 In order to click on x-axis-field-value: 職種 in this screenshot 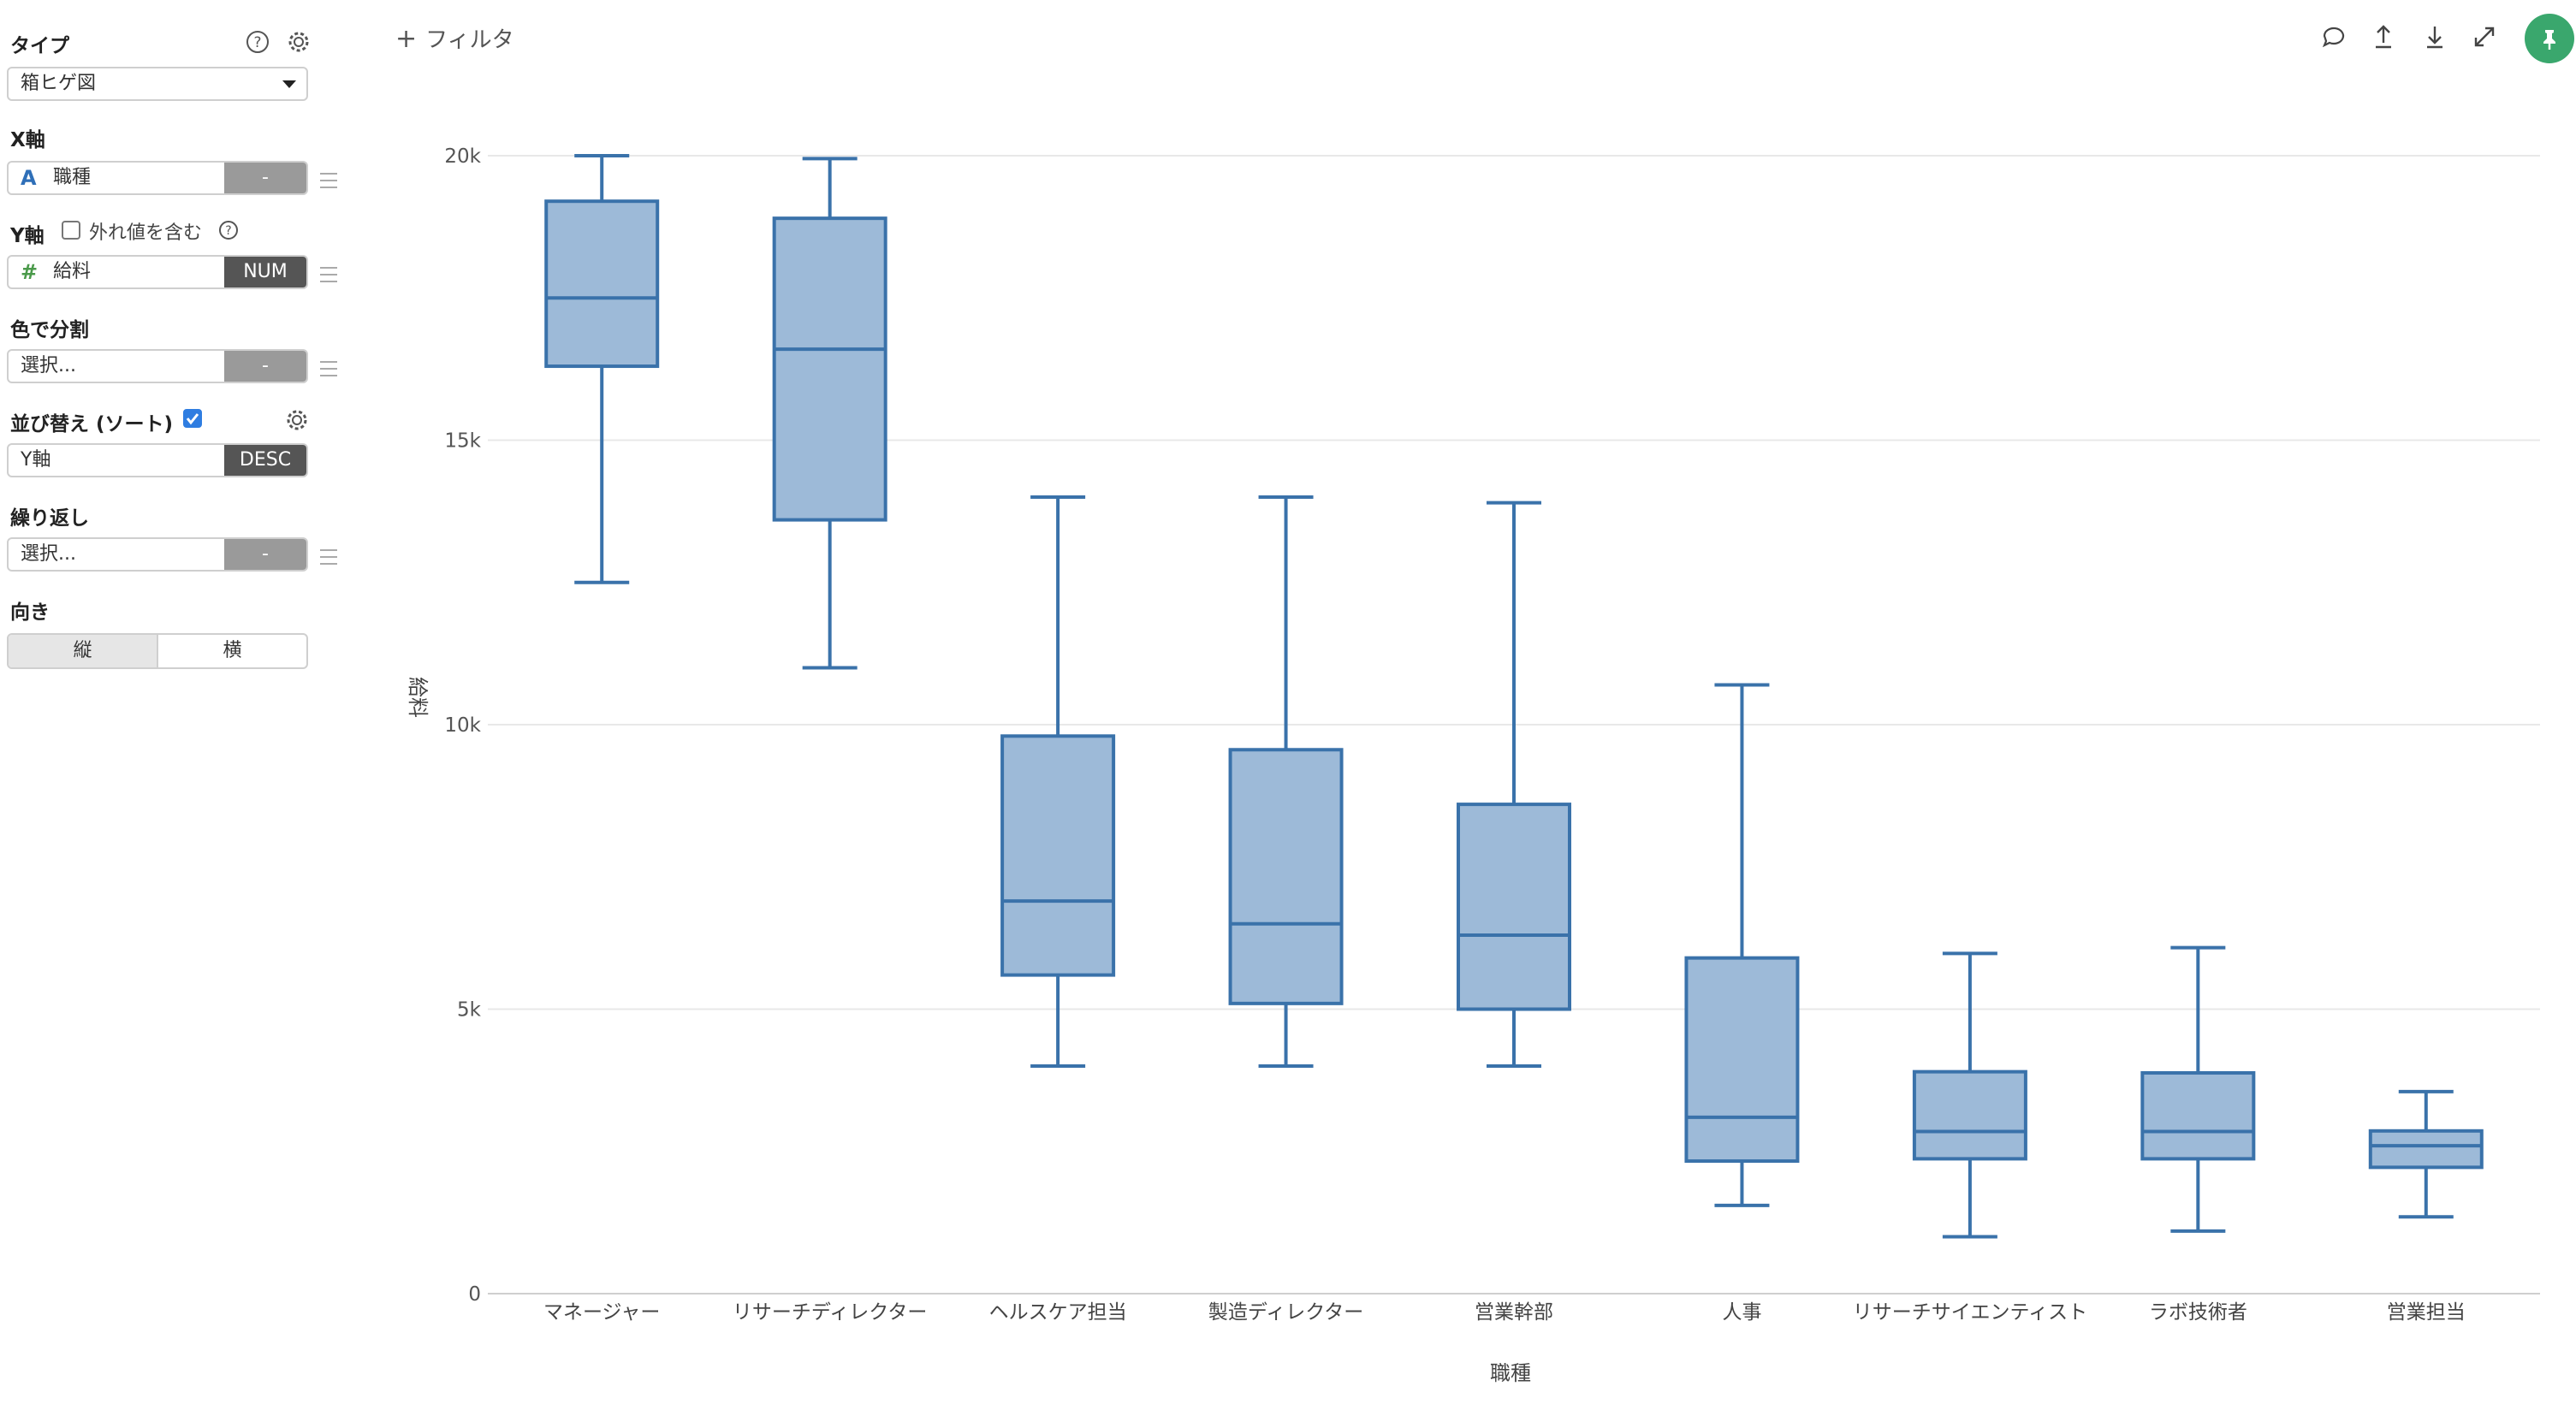, I will do `click(72, 177)`.